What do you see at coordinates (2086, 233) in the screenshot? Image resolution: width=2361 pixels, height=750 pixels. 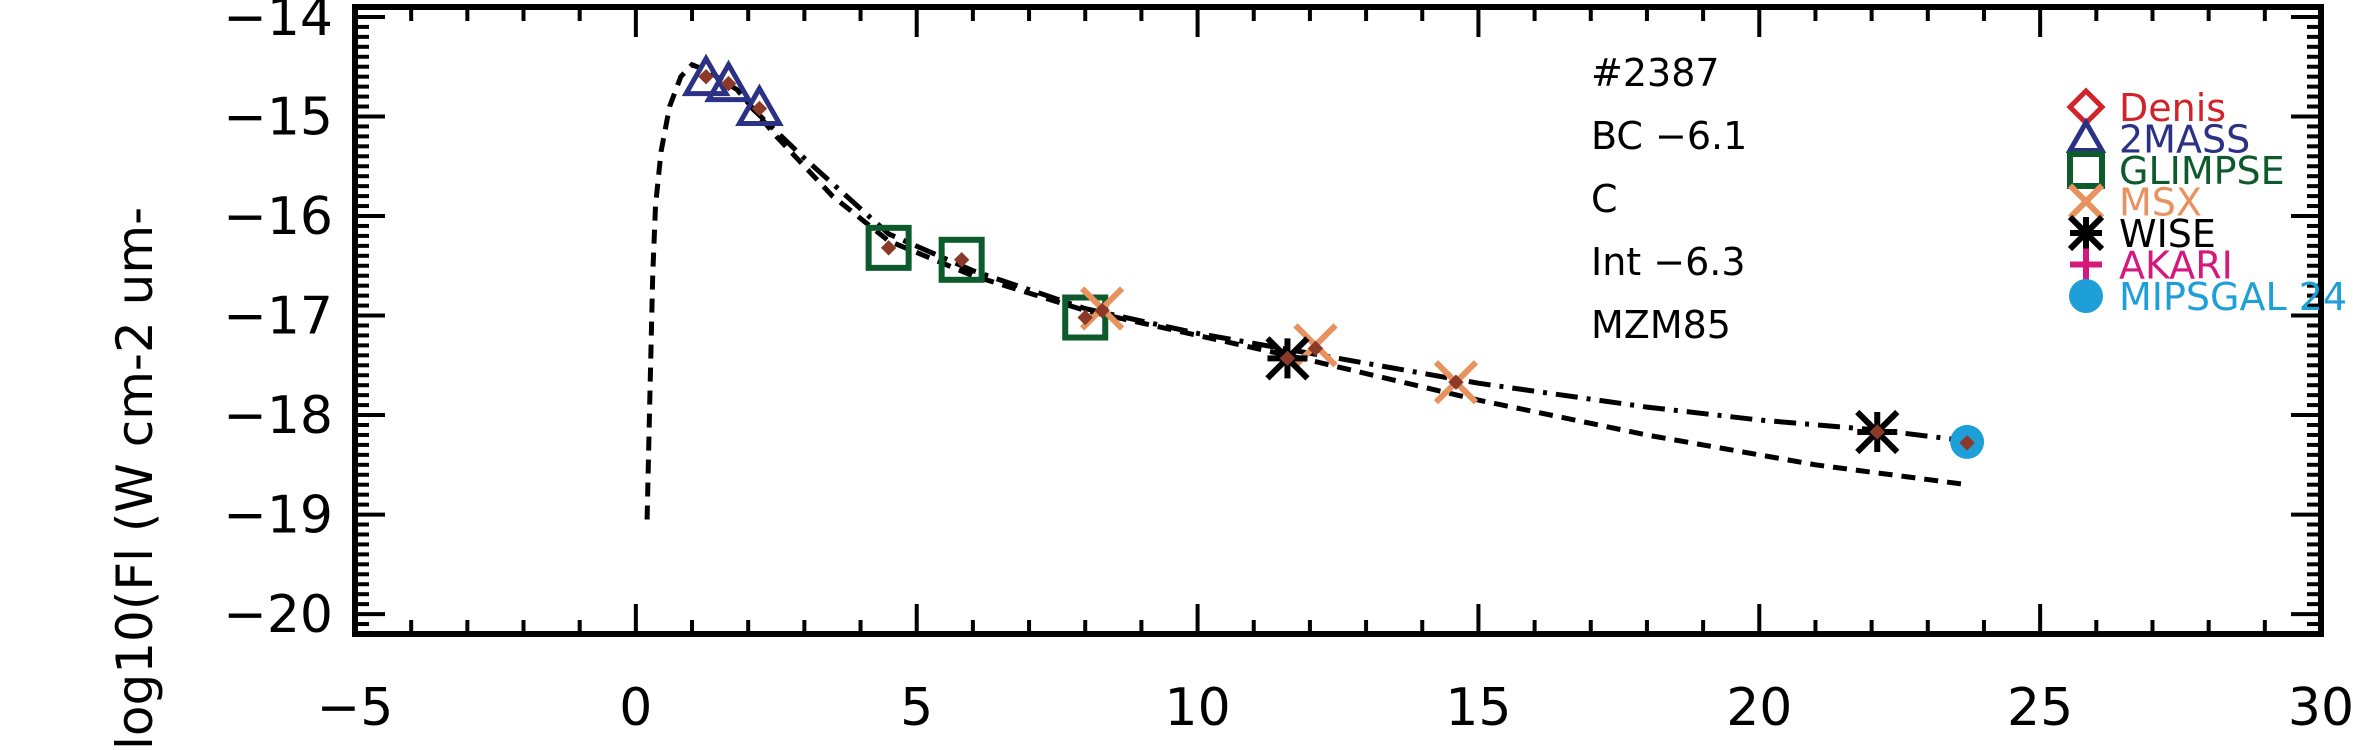 I see `legend-marker-wise` at bounding box center [2086, 233].